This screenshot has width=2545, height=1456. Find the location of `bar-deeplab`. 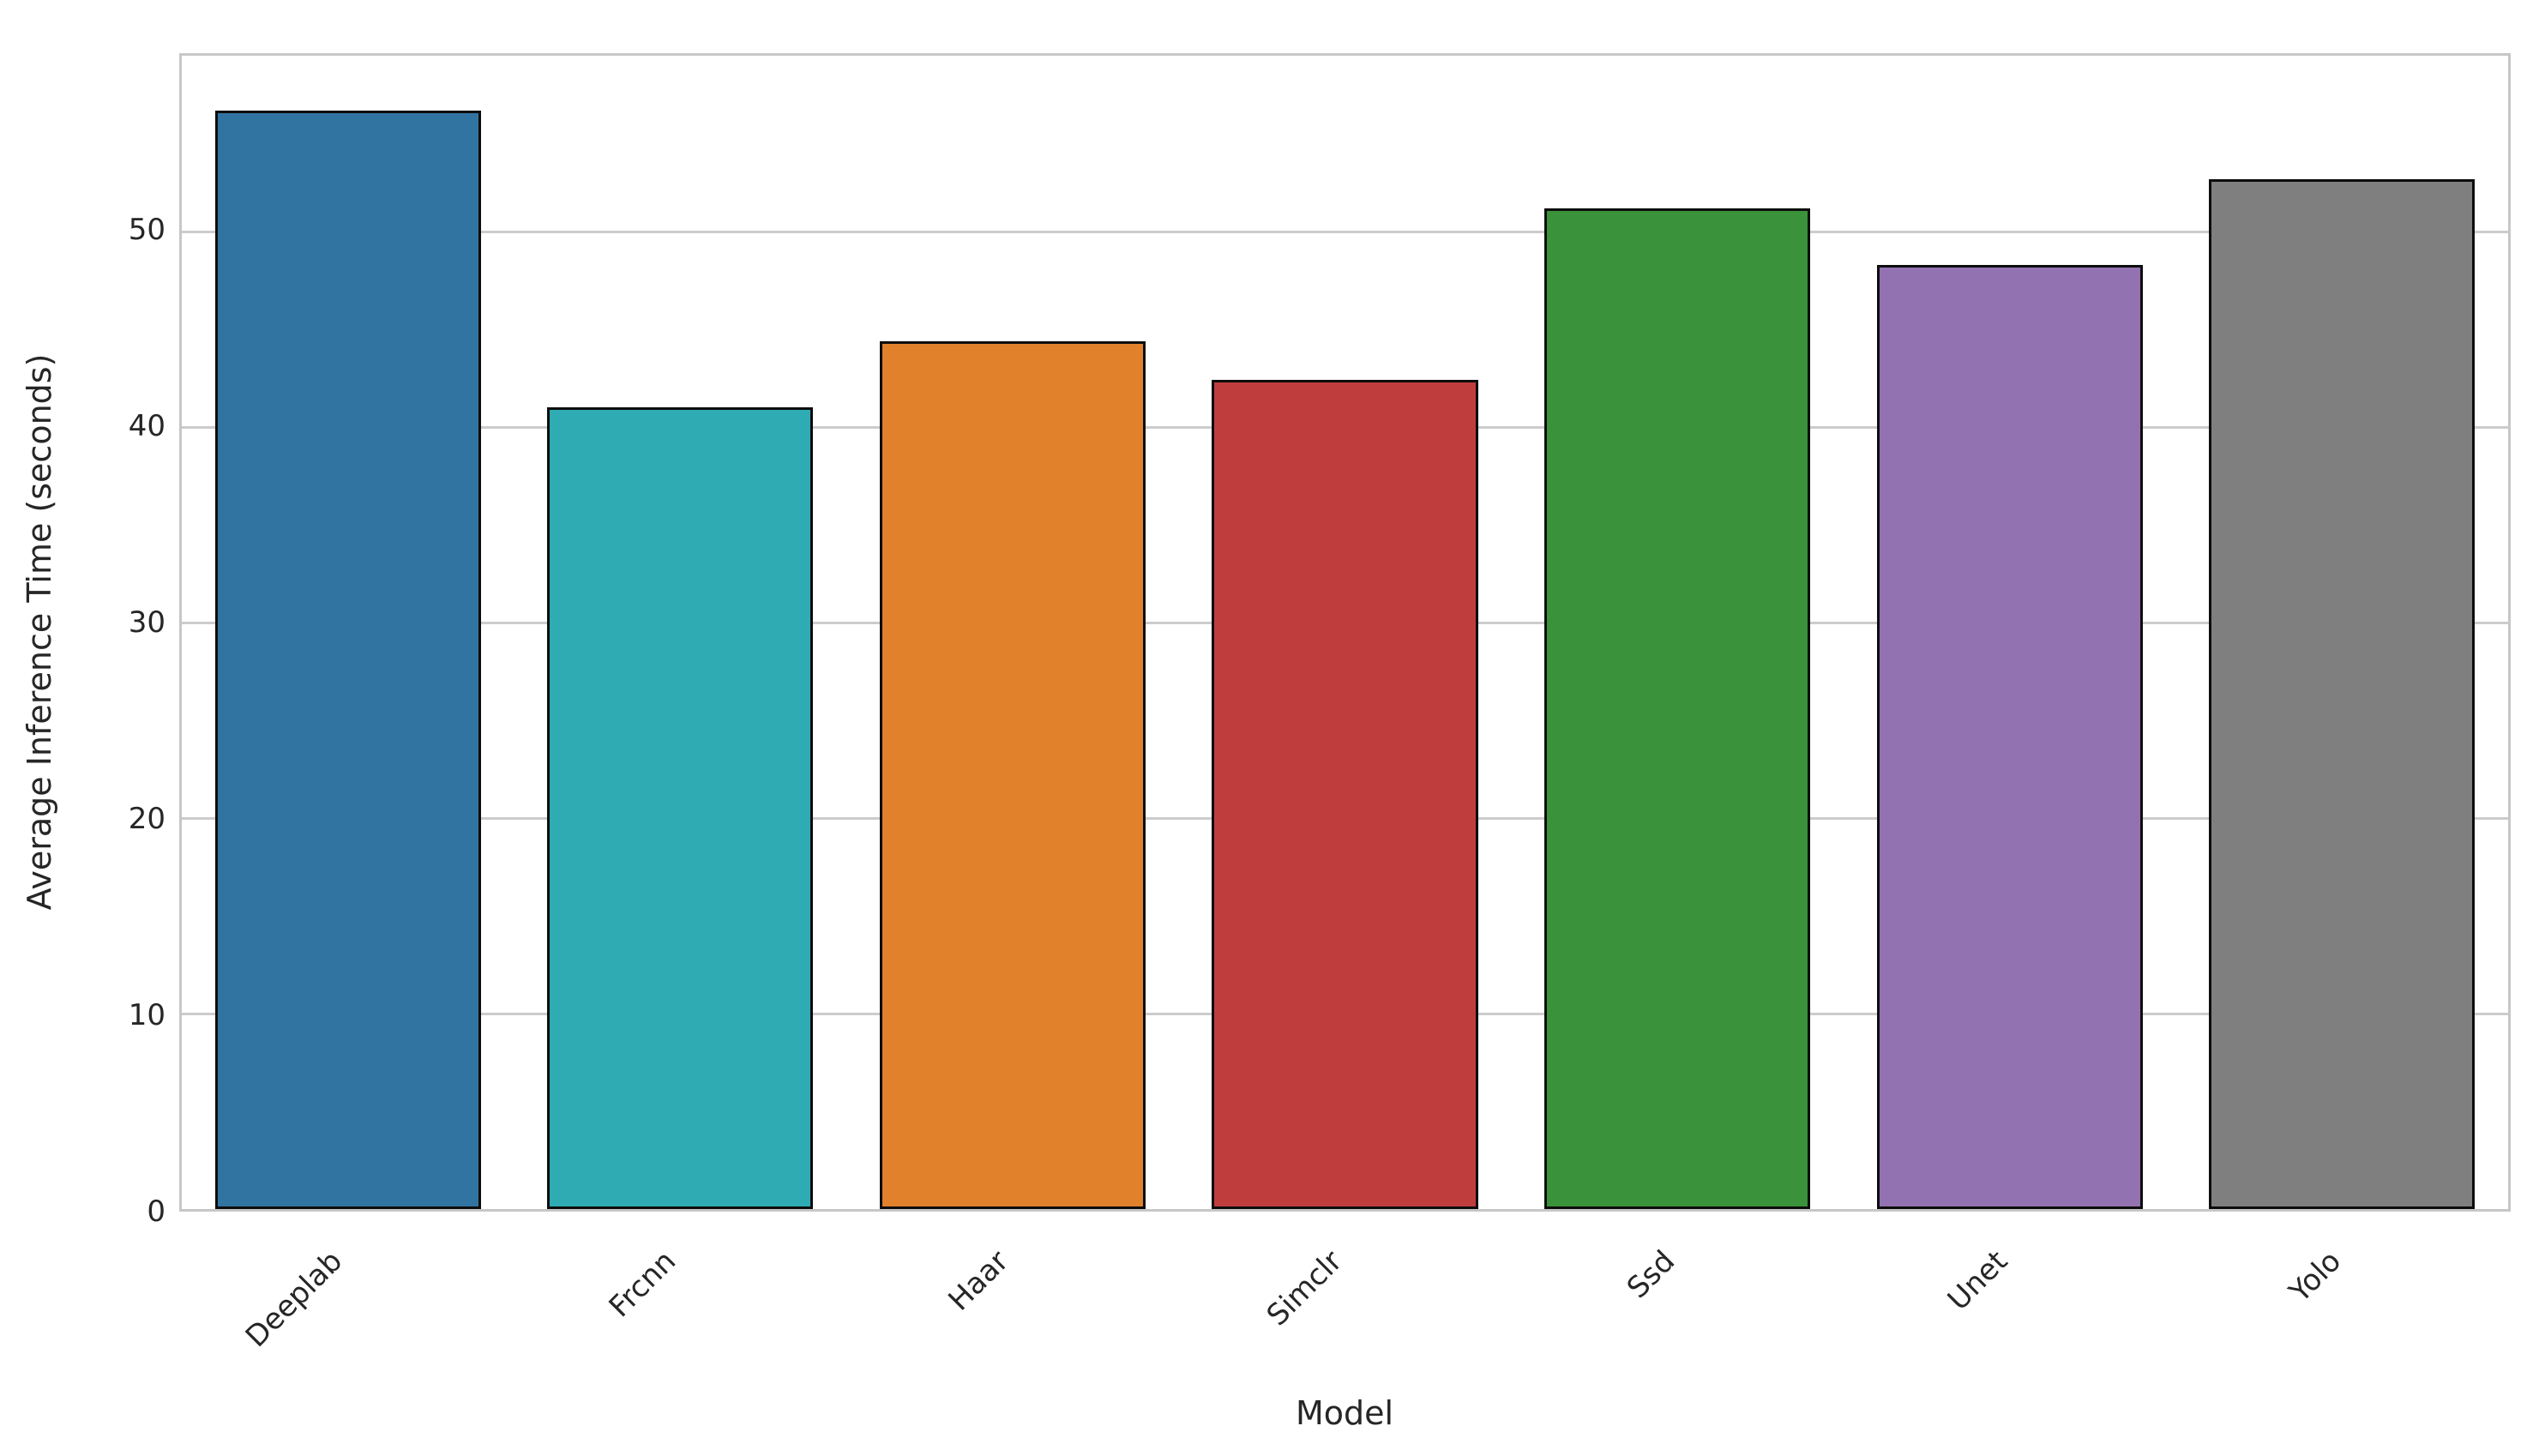

bar-deeplab is located at coordinates (347, 659).